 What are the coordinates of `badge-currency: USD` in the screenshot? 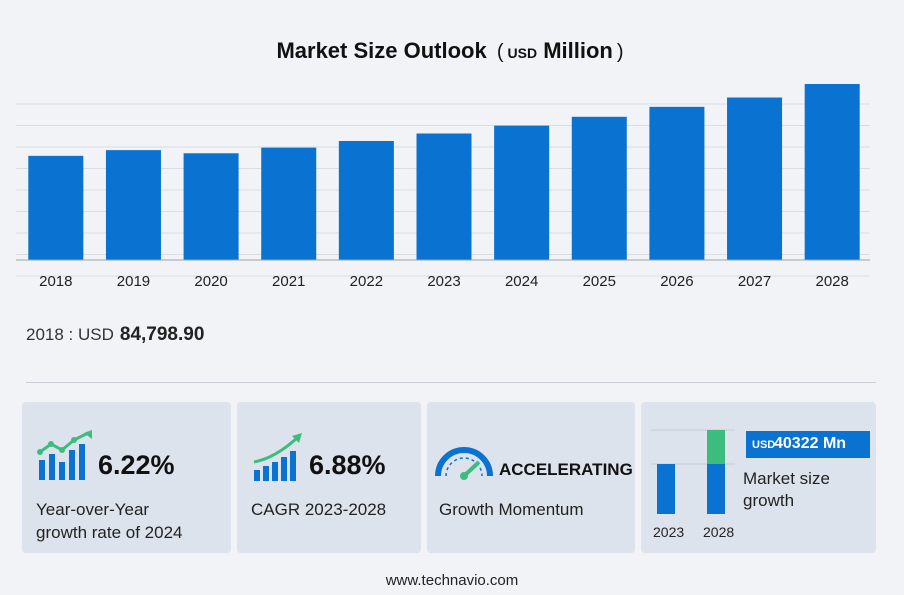 It's located at (764, 445).